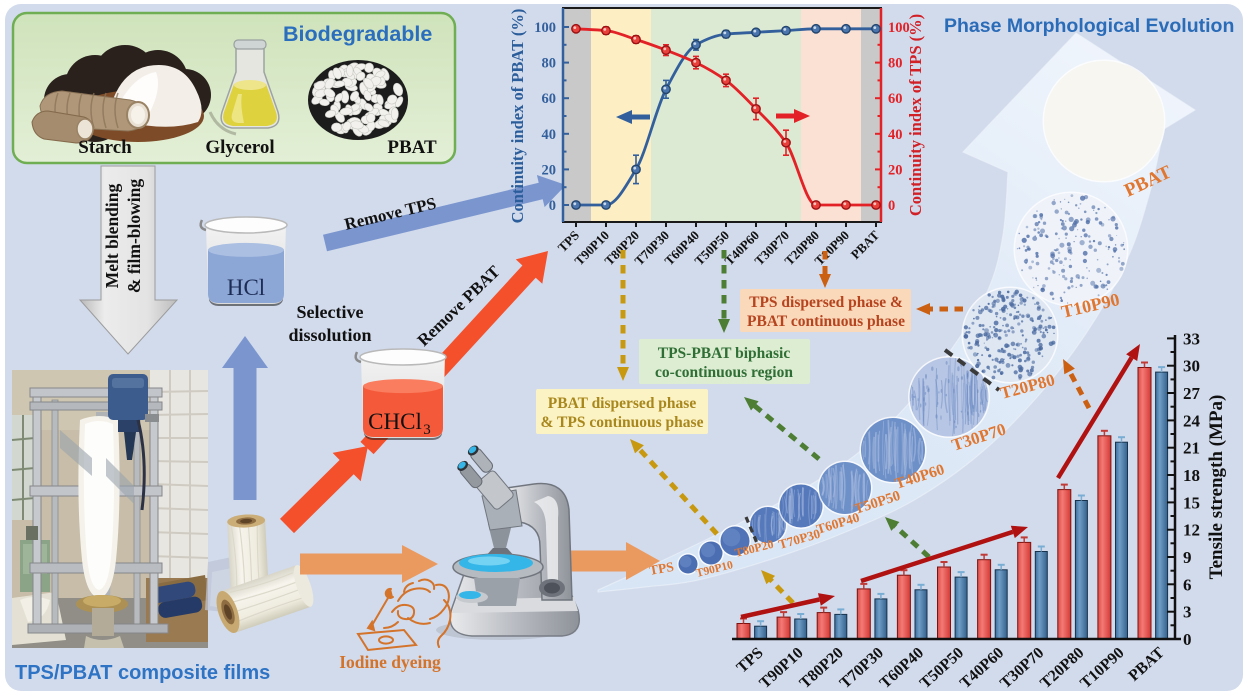  What do you see at coordinates (1187, 557) in the screenshot?
I see `svg-text: 9` at bounding box center [1187, 557].